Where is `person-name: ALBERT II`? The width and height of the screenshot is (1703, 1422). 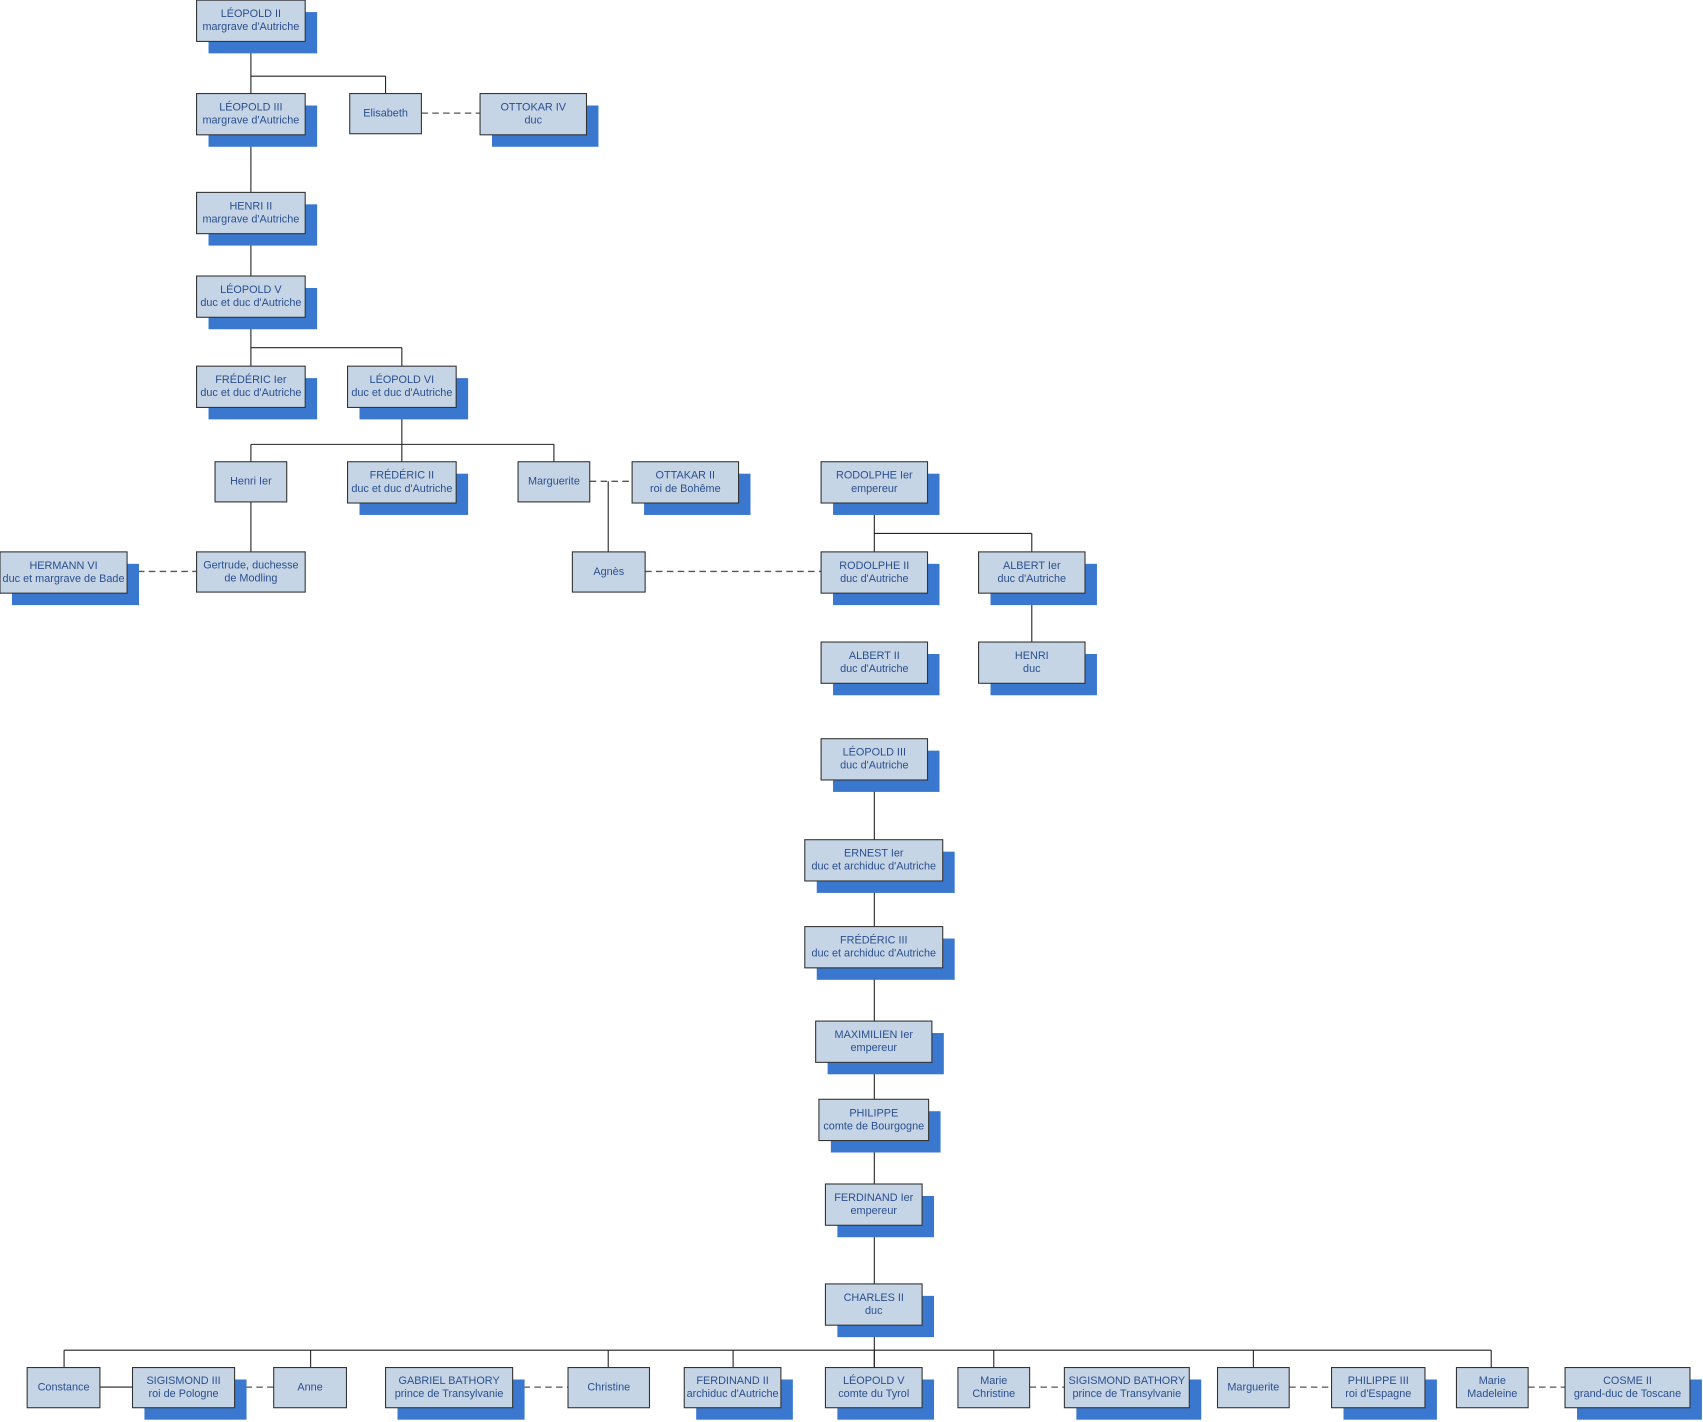
person-name: ALBERT II is located at coordinates (874, 656).